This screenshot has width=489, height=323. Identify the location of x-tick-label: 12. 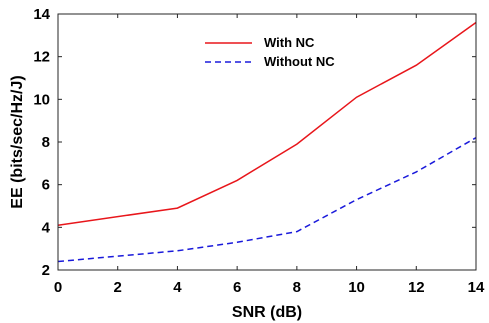
(416, 287).